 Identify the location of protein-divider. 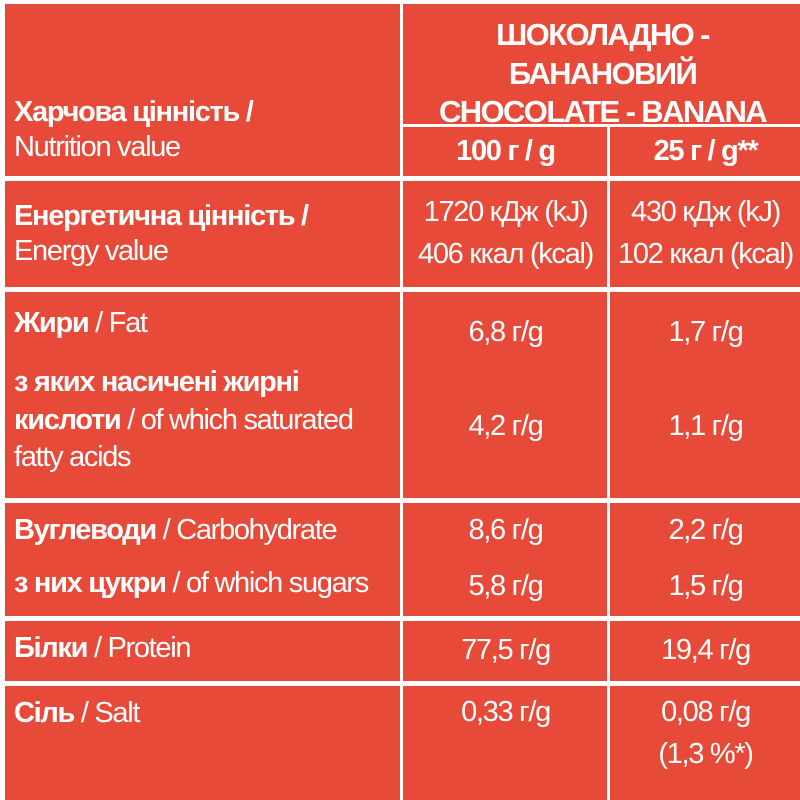
(400, 683).